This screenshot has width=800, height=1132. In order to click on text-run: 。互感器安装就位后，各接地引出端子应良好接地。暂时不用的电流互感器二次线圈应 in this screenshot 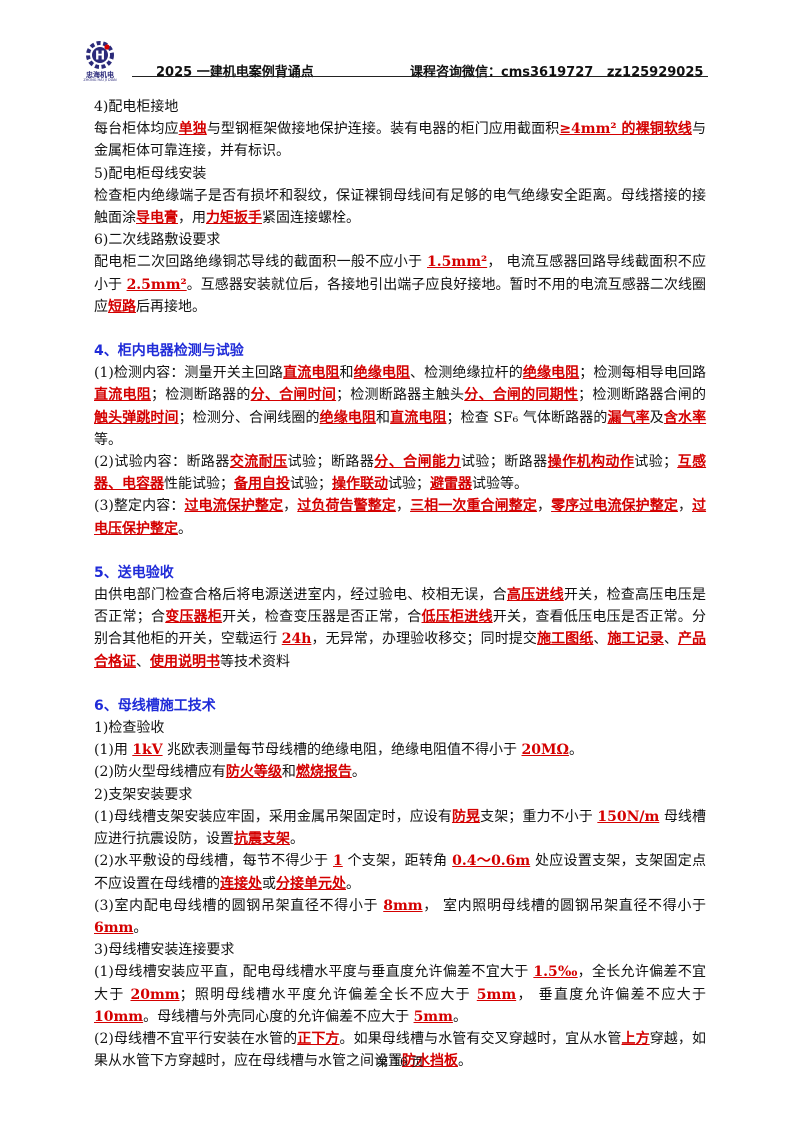, I will do `click(400, 295)`.